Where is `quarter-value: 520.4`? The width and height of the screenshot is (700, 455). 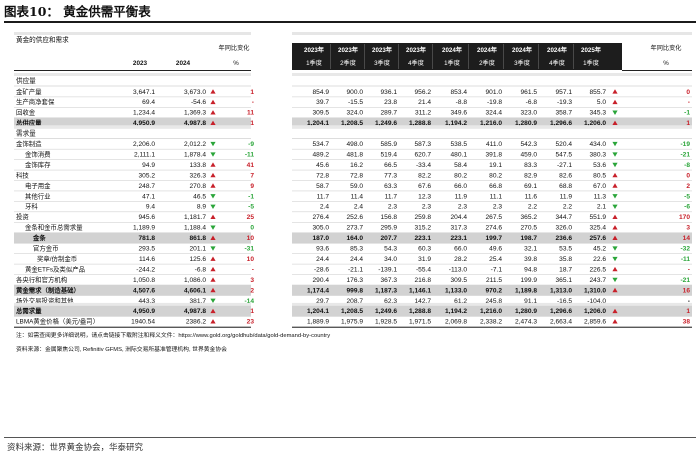 quarter-value: 520.4 is located at coordinates (563, 144).